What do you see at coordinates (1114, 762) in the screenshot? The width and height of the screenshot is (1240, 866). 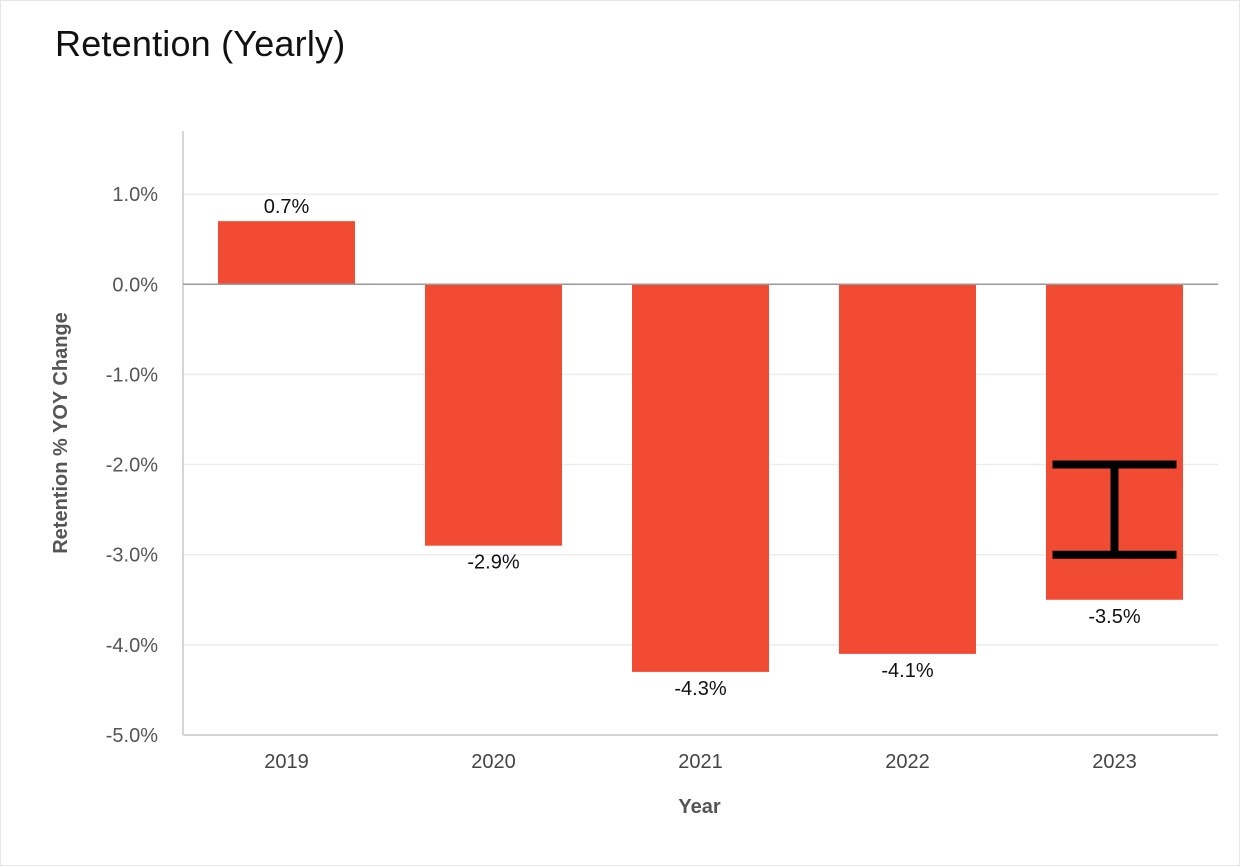 I see `x-tick-label: 2023` at bounding box center [1114, 762].